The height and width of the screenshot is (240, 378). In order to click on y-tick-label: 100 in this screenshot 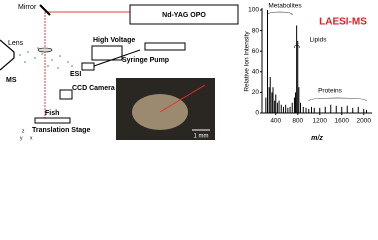, I will do `click(253, 10)`.